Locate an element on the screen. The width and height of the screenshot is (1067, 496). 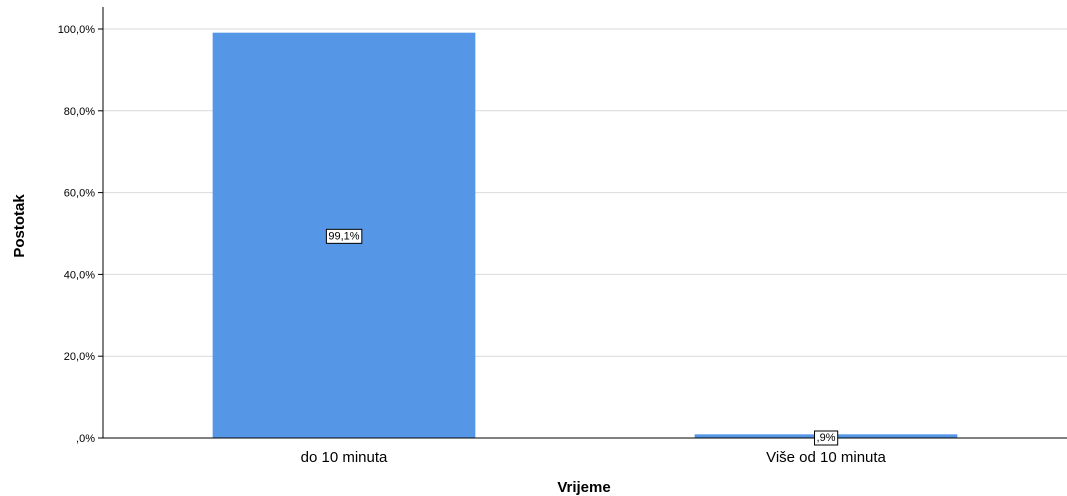
y-tick-label: 20,0% is located at coordinates (79, 357).